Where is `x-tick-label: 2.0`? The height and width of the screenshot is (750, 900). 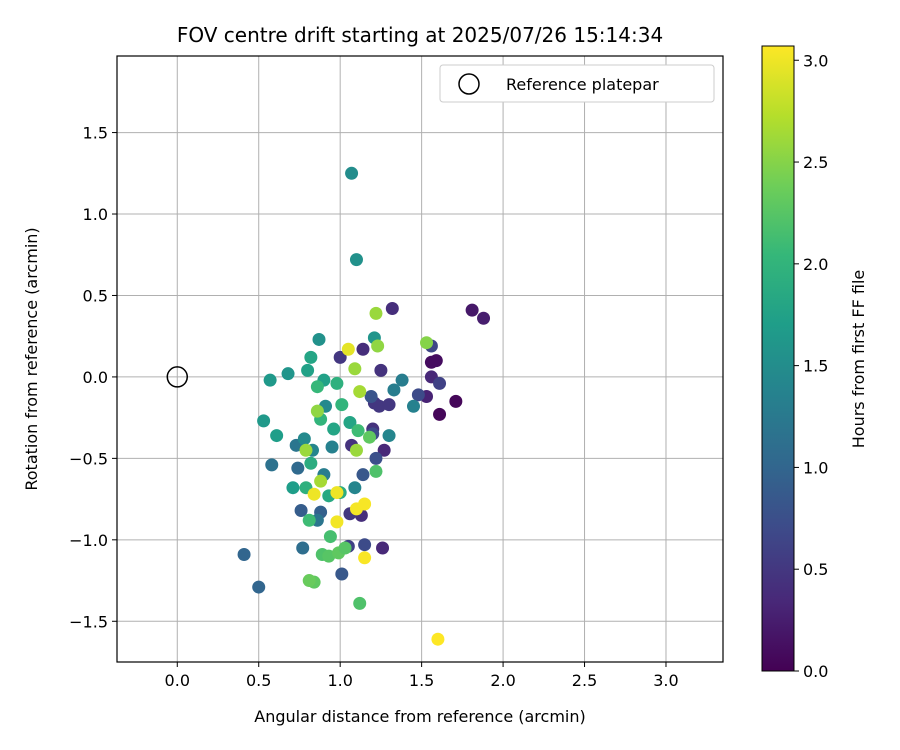
x-tick-label: 2.0 is located at coordinates (502, 680).